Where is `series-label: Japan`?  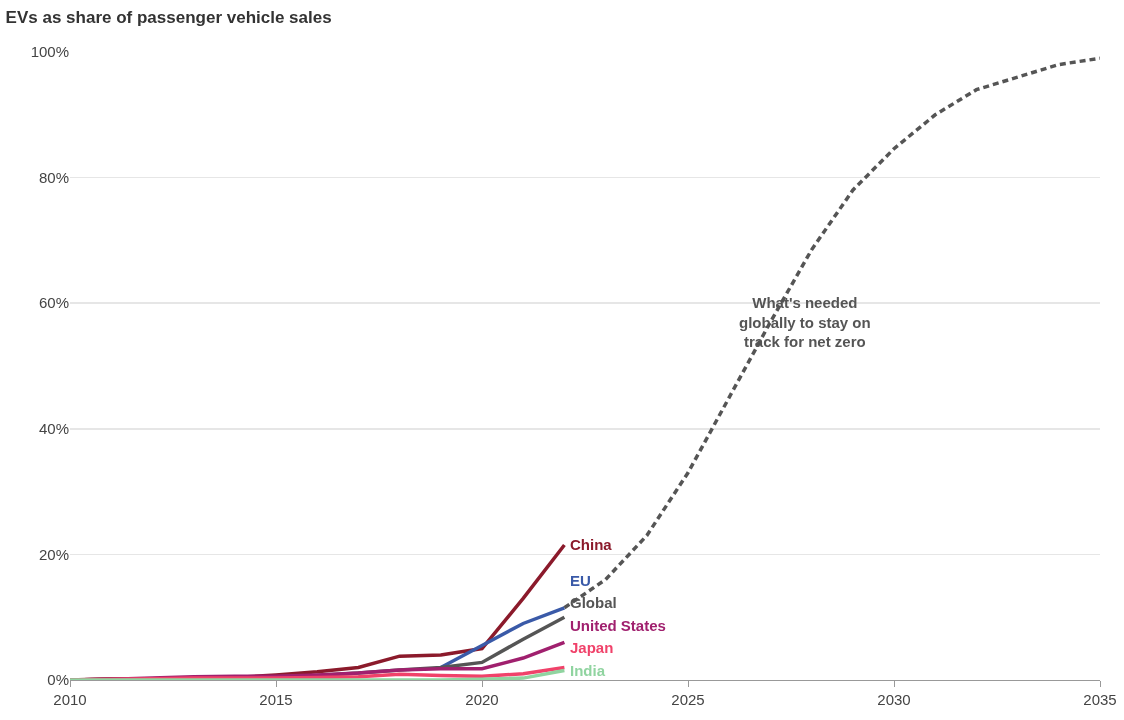 series-label: Japan is located at coordinates (592, 647).